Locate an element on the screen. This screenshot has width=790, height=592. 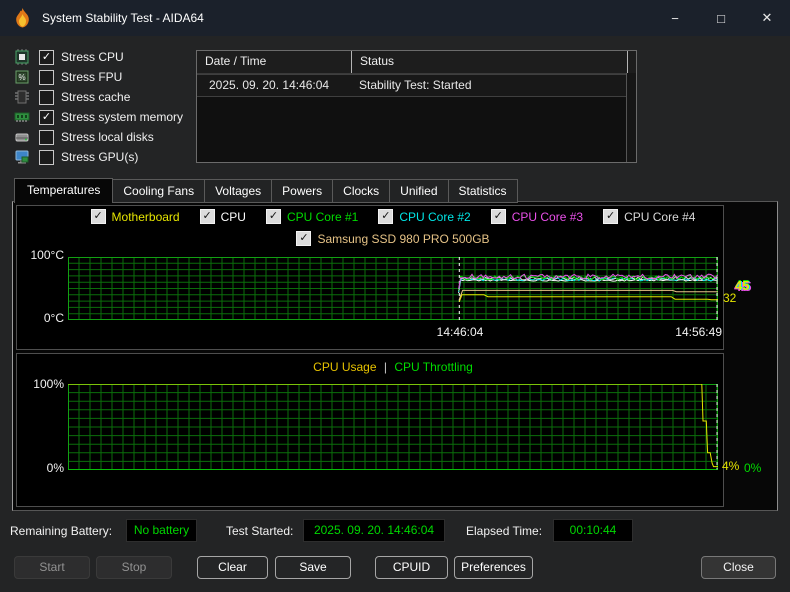
stress-disks-label: Stress local disks is located at coordinates (107, 137).